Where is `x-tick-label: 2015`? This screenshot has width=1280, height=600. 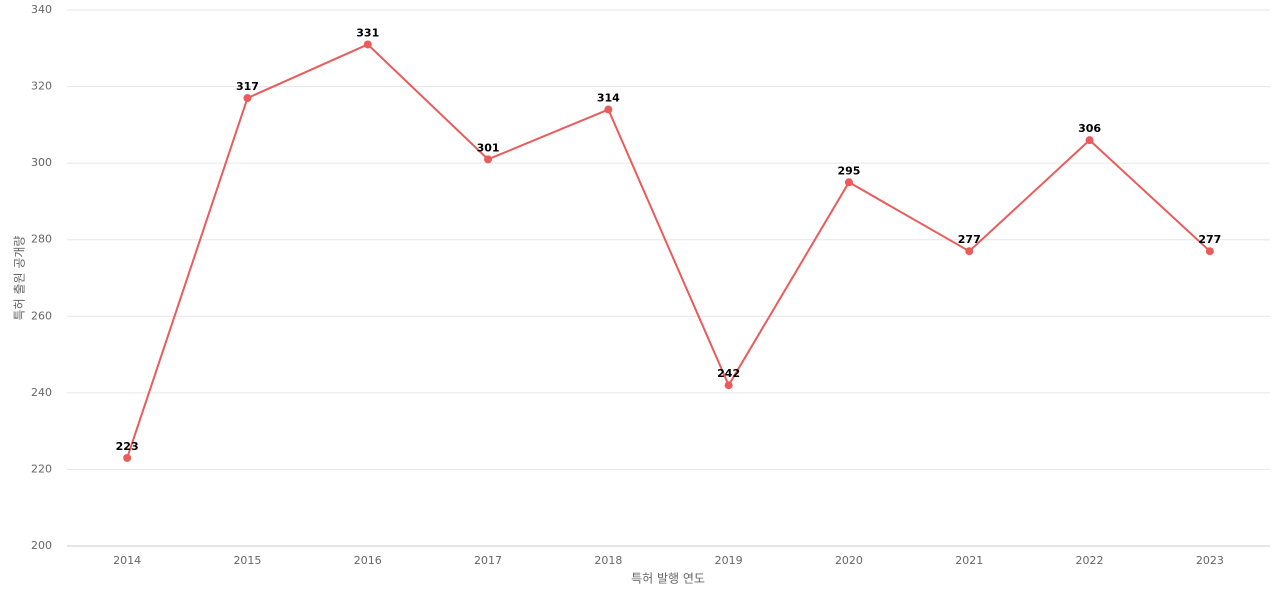
x-tick-label: 2015 is located at coordinates (247, 560).